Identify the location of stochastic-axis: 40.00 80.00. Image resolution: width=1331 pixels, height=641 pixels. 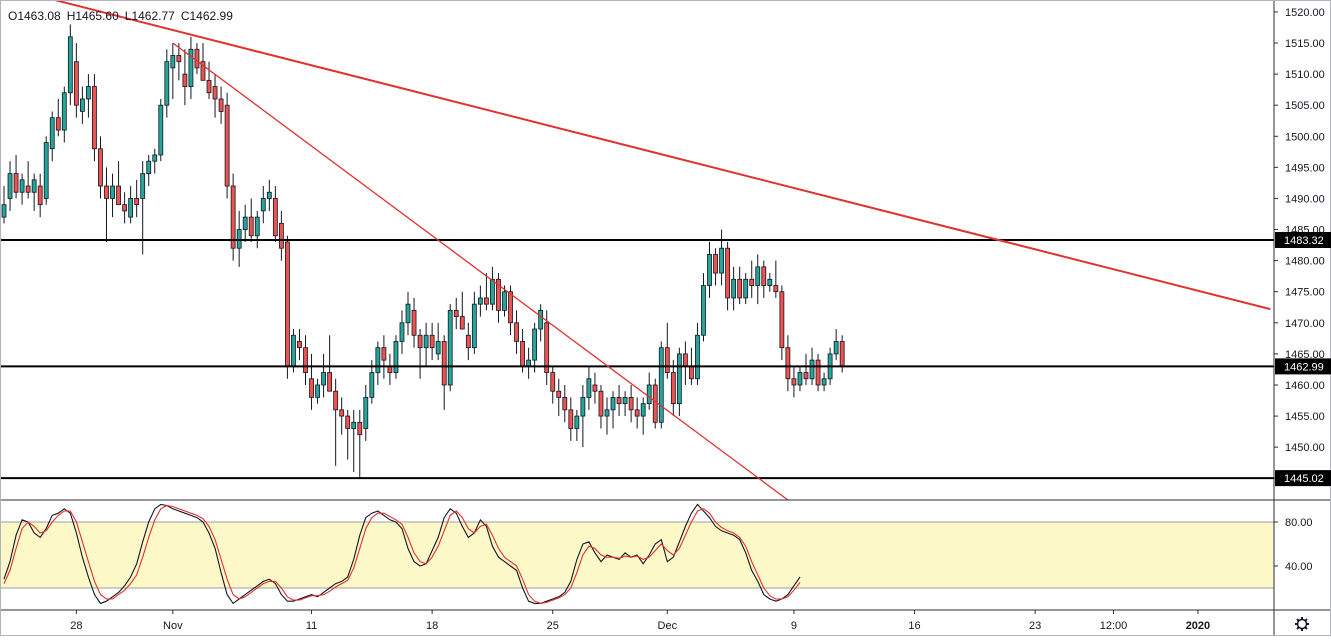
(1293, 545).